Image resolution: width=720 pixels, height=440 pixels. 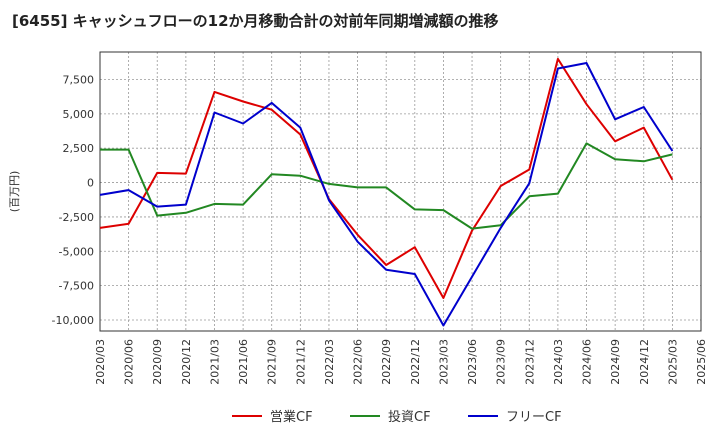 What do you see at coordinates (501, 362) in the screenshot?
I see `x-tick-label: 2023/09` at bounding box center [501, 362].